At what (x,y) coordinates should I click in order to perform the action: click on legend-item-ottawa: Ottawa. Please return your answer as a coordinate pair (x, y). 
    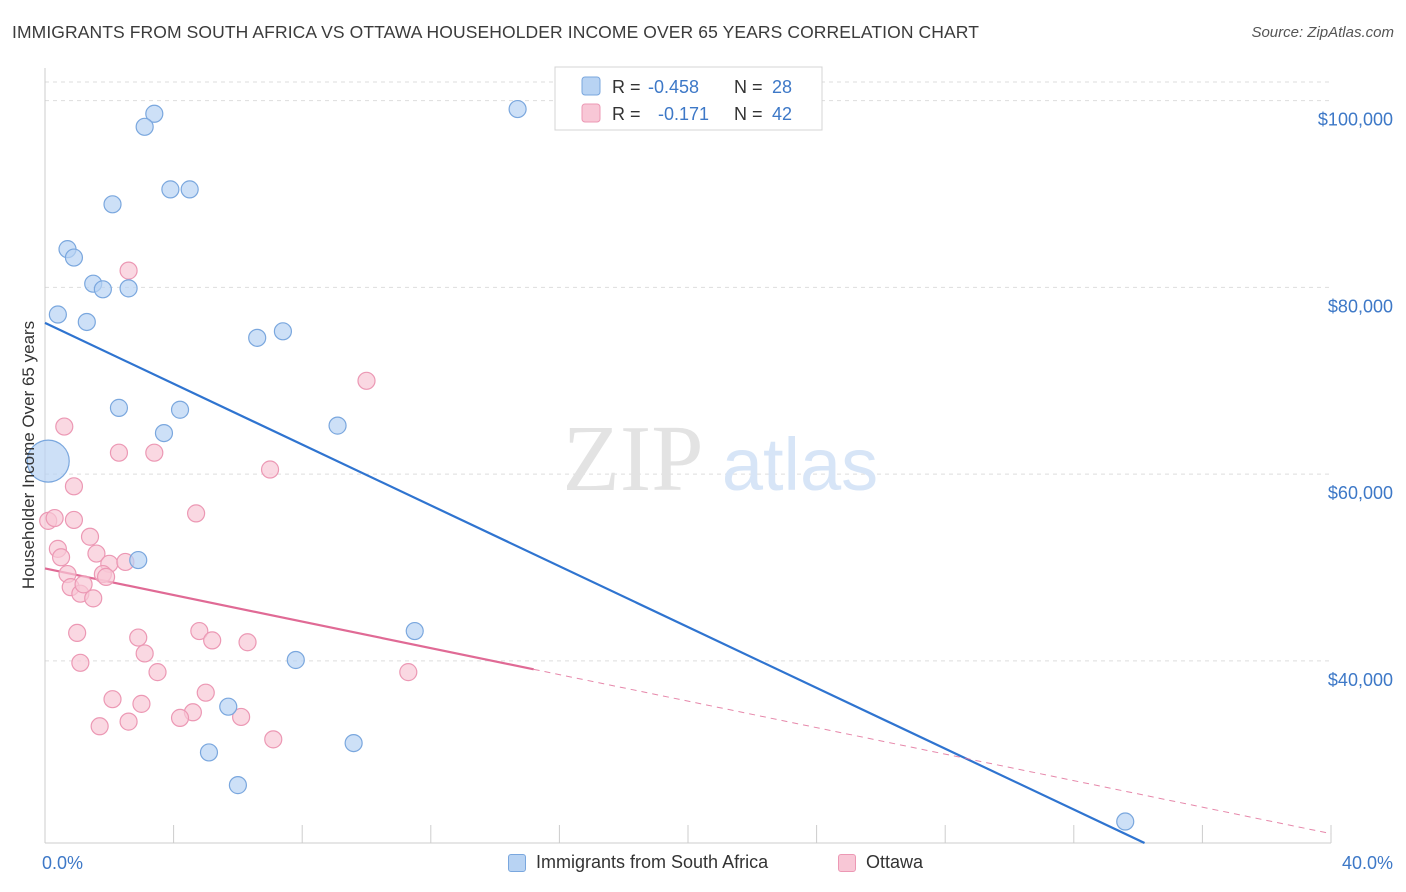
    Looking at the image, I should click on (880, 862).